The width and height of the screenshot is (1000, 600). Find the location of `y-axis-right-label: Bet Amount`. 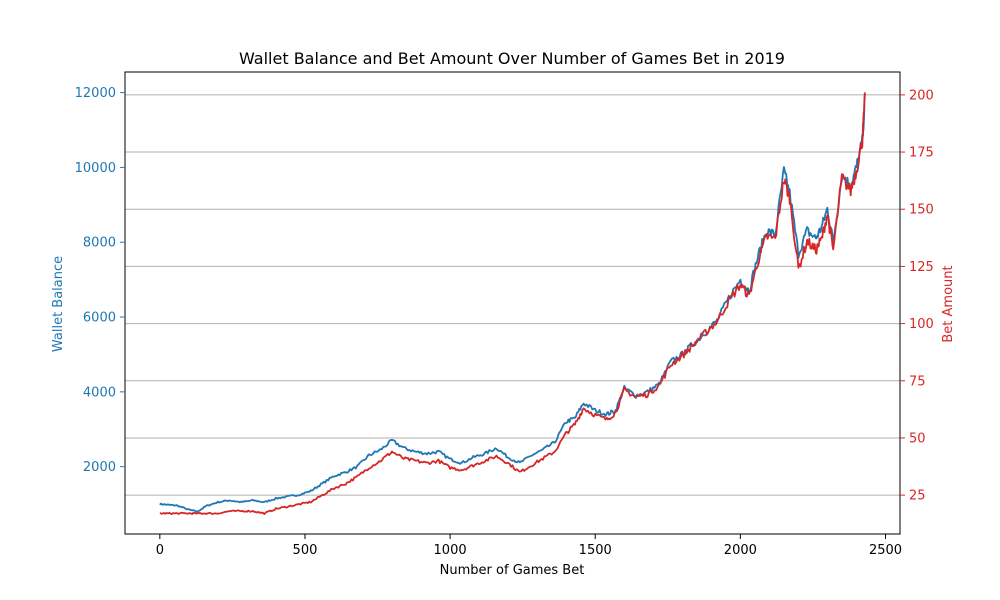

y-axis-right-label: Bet Amount is located at coordinates (948, 303).